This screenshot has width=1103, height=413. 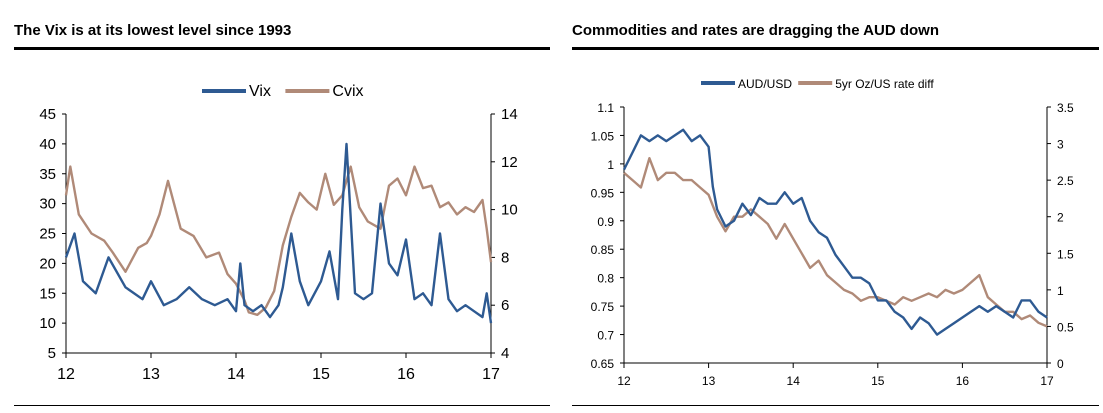 What do you see at coordinates (47, 144) in the screenshot?
I see `y-left-tick-label: 40` at bounding box center [47, 144].